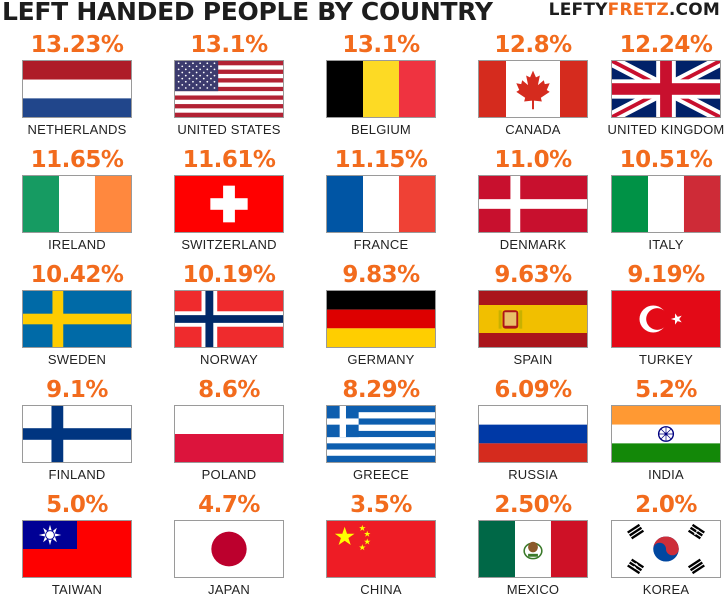 The height and width of the screenshot is (608, 728). I want to click on poland-flag, so click(229, 434).